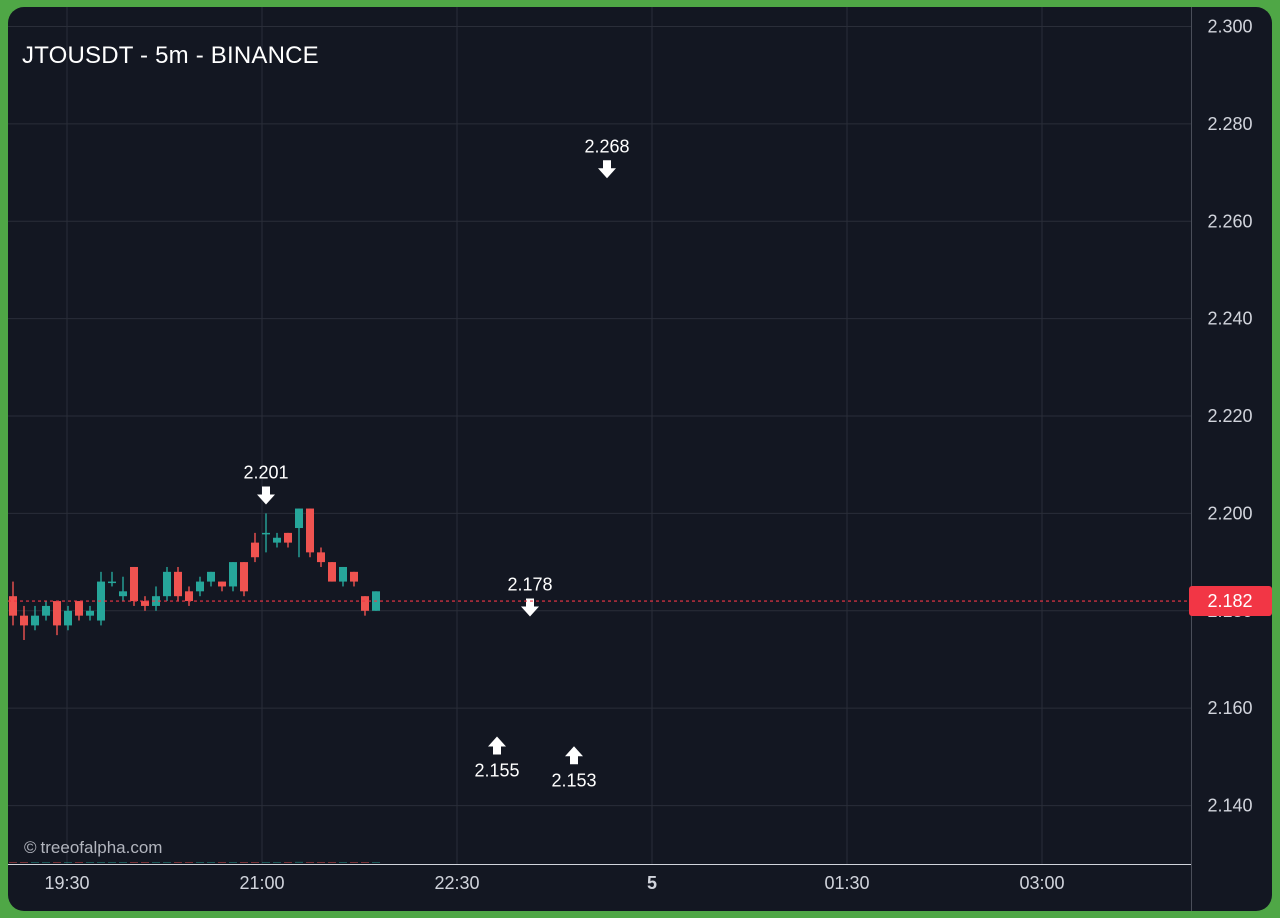  Describe the element at coordinates (1229, 319) in the screenshot. I see `y-tick-label: 2.240` at that location.